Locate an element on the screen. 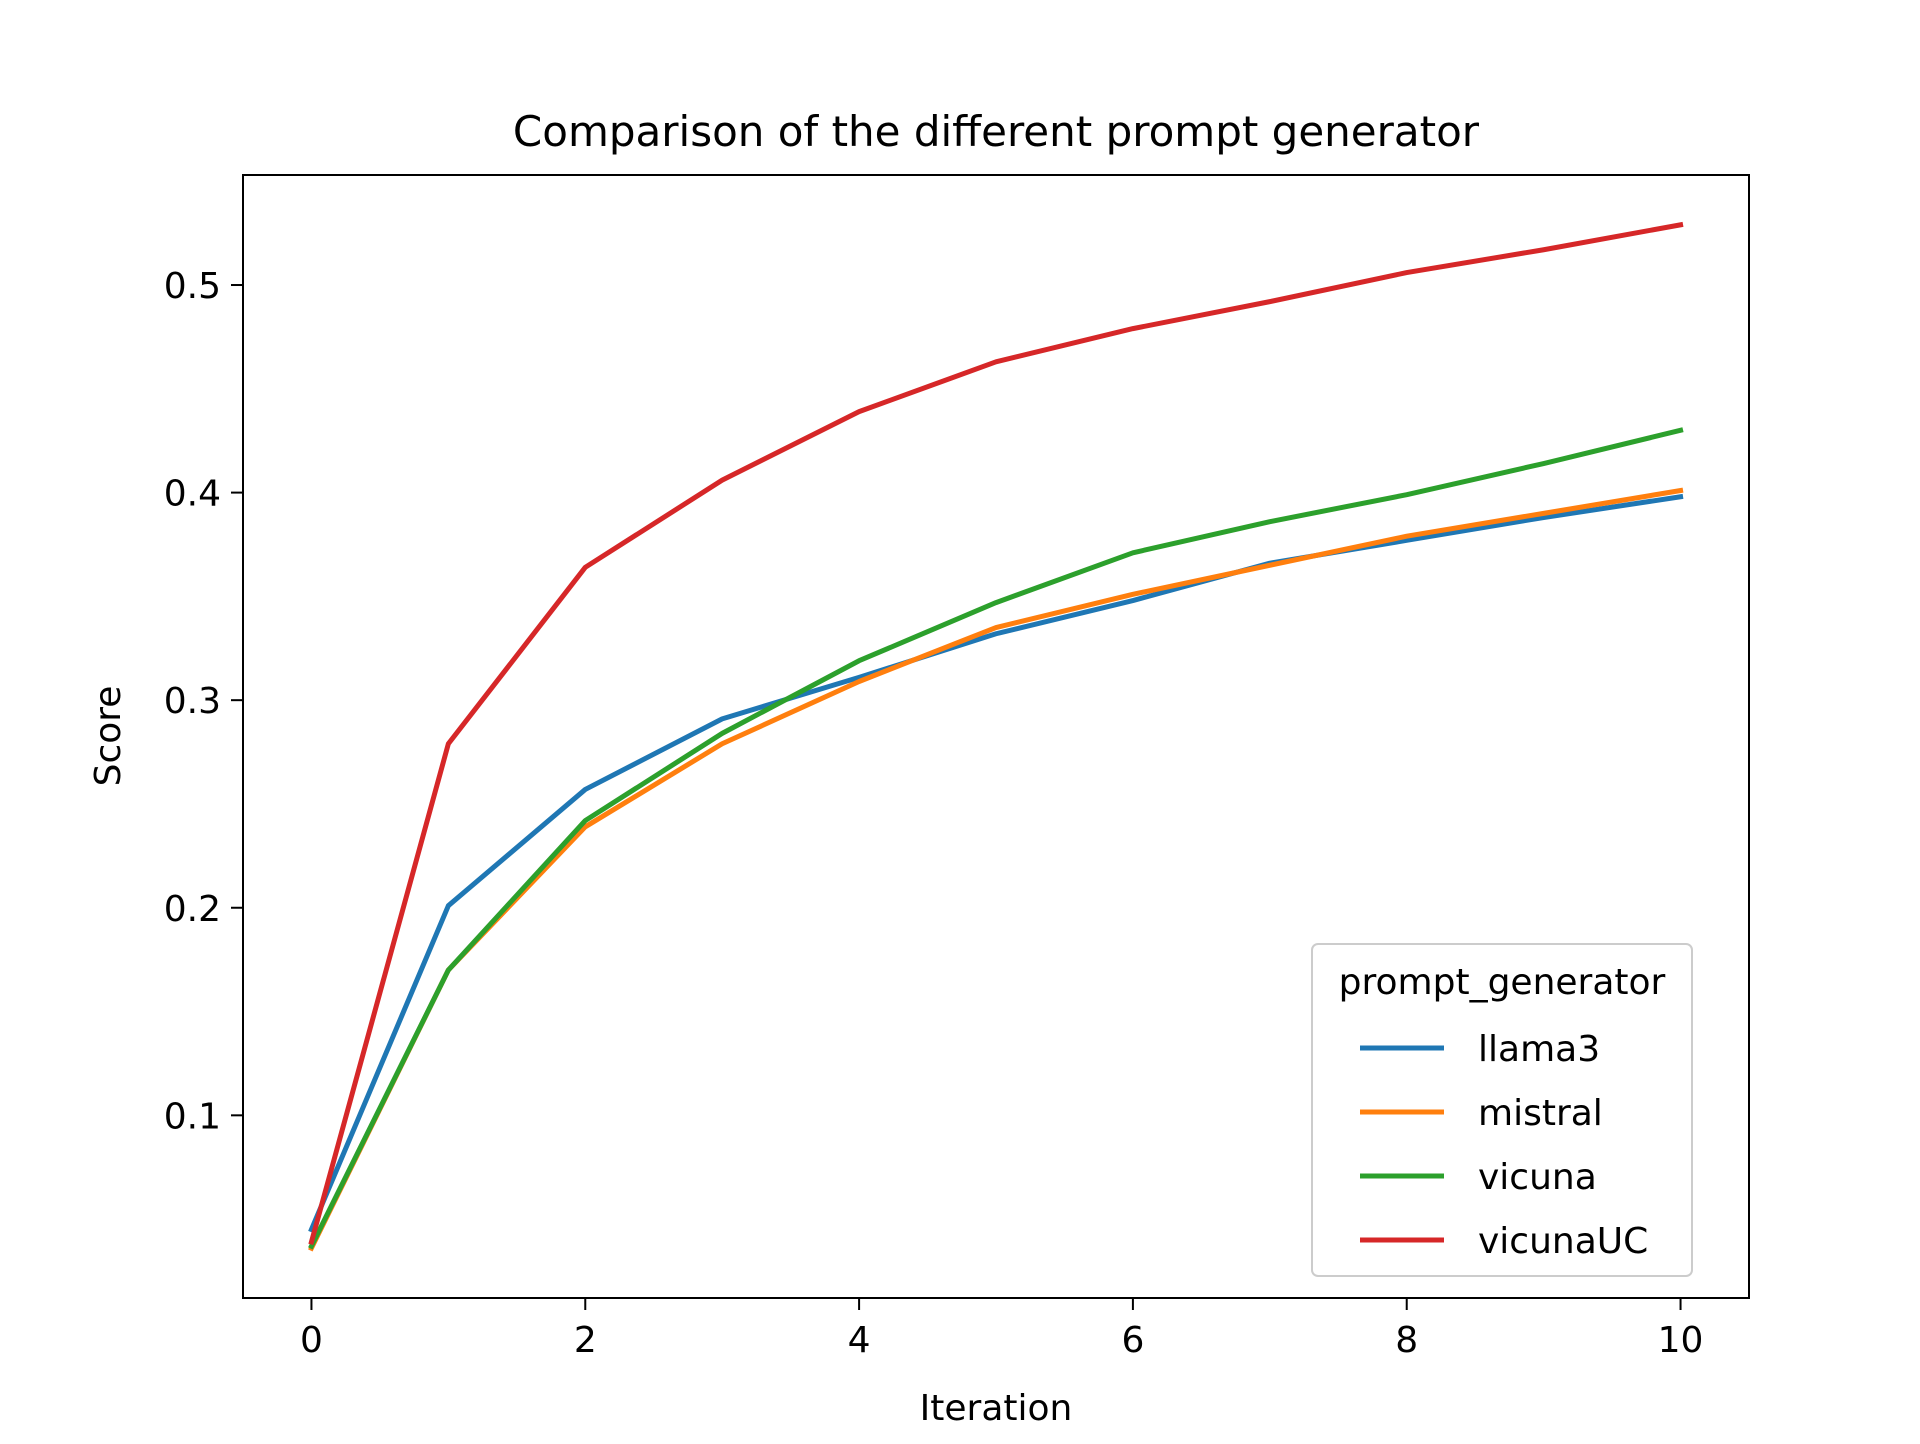 The height and width of the screenshot is (1444, 1920). x-axis: 0 2 4 6 8 10 is located at coordinates (1001, 1329).